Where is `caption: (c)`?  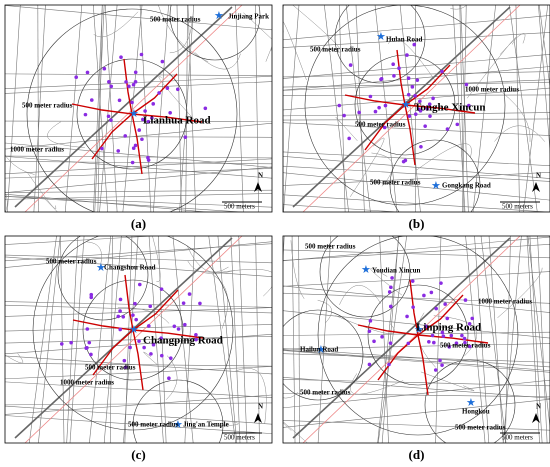
caption: (c) is located at coordinates (138, 454).